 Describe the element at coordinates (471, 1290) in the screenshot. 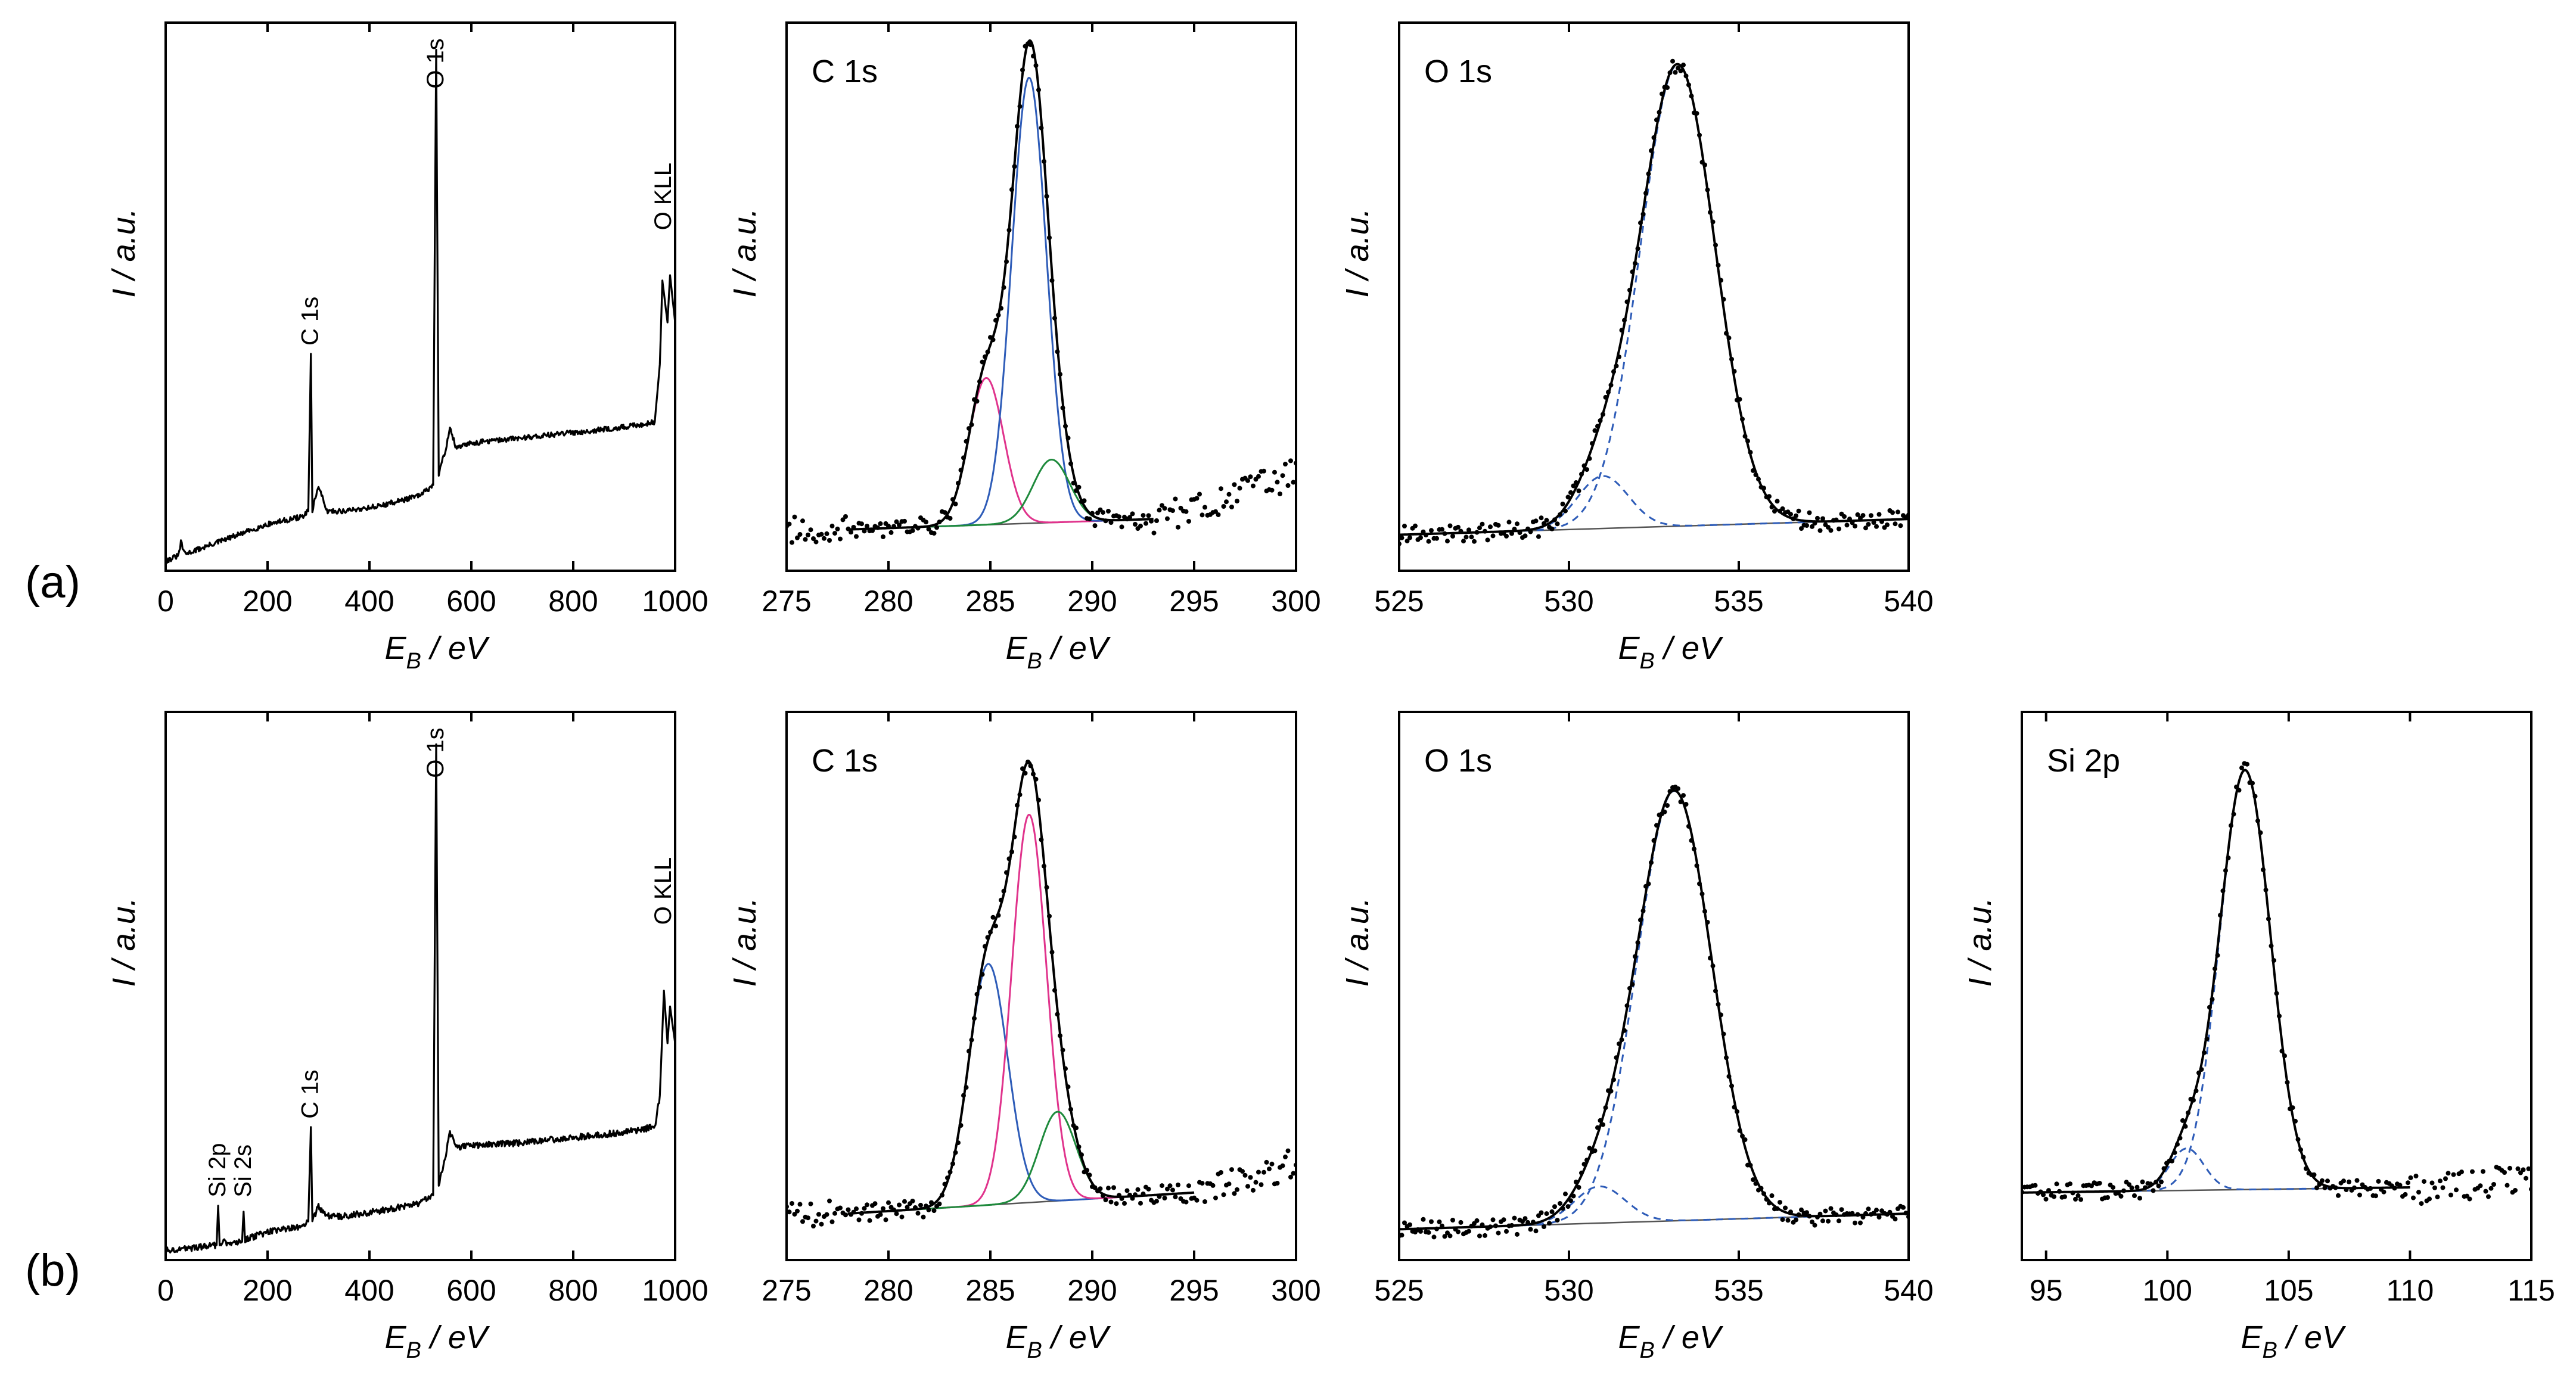

I see `x-tick-label: 600` at that location.